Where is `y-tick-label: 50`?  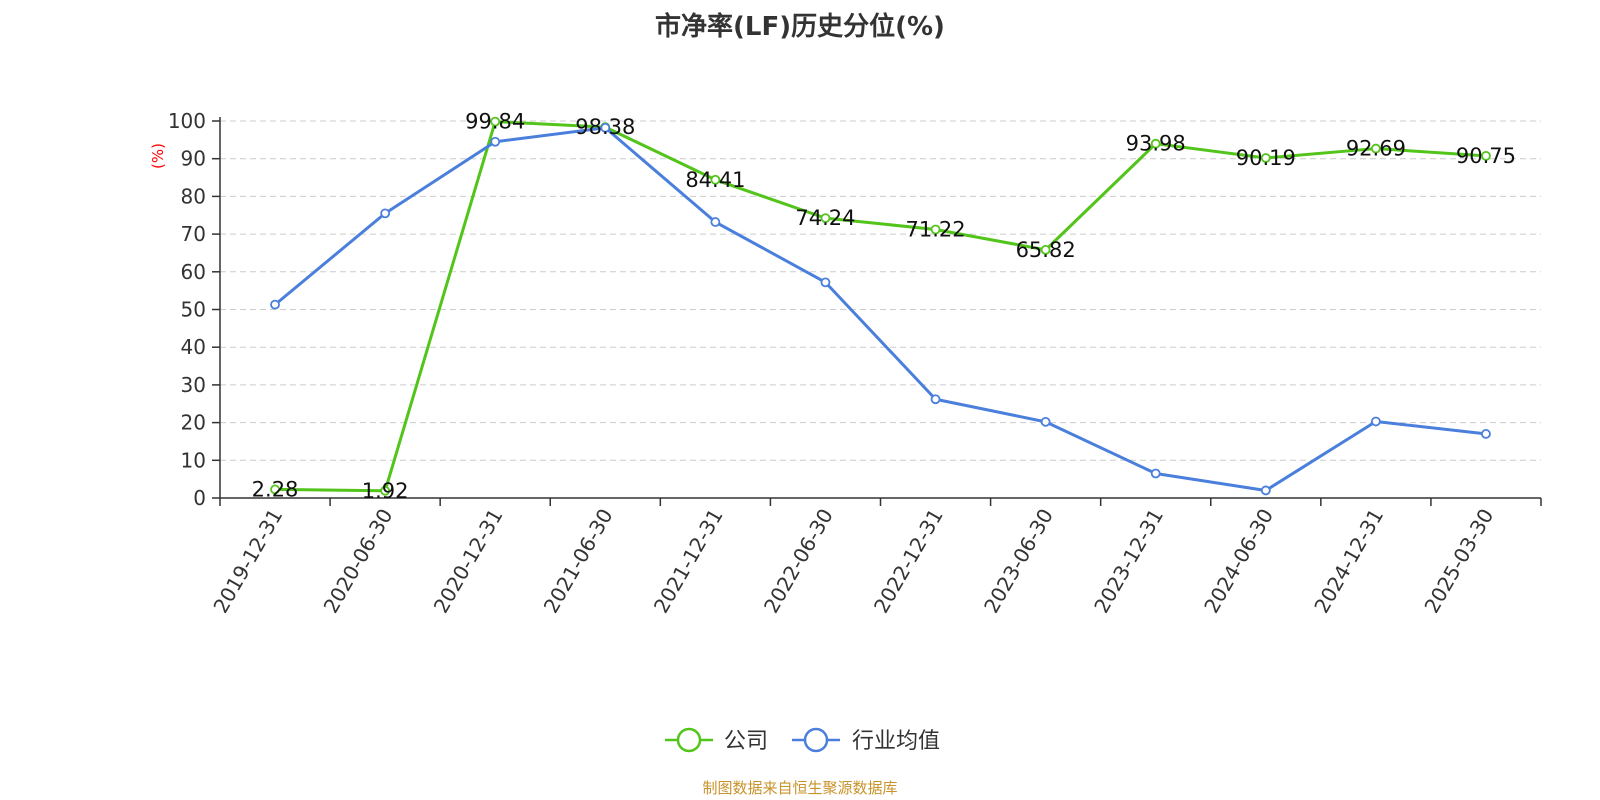 y-tick-label: 50 is located at coordinates (193, 310).